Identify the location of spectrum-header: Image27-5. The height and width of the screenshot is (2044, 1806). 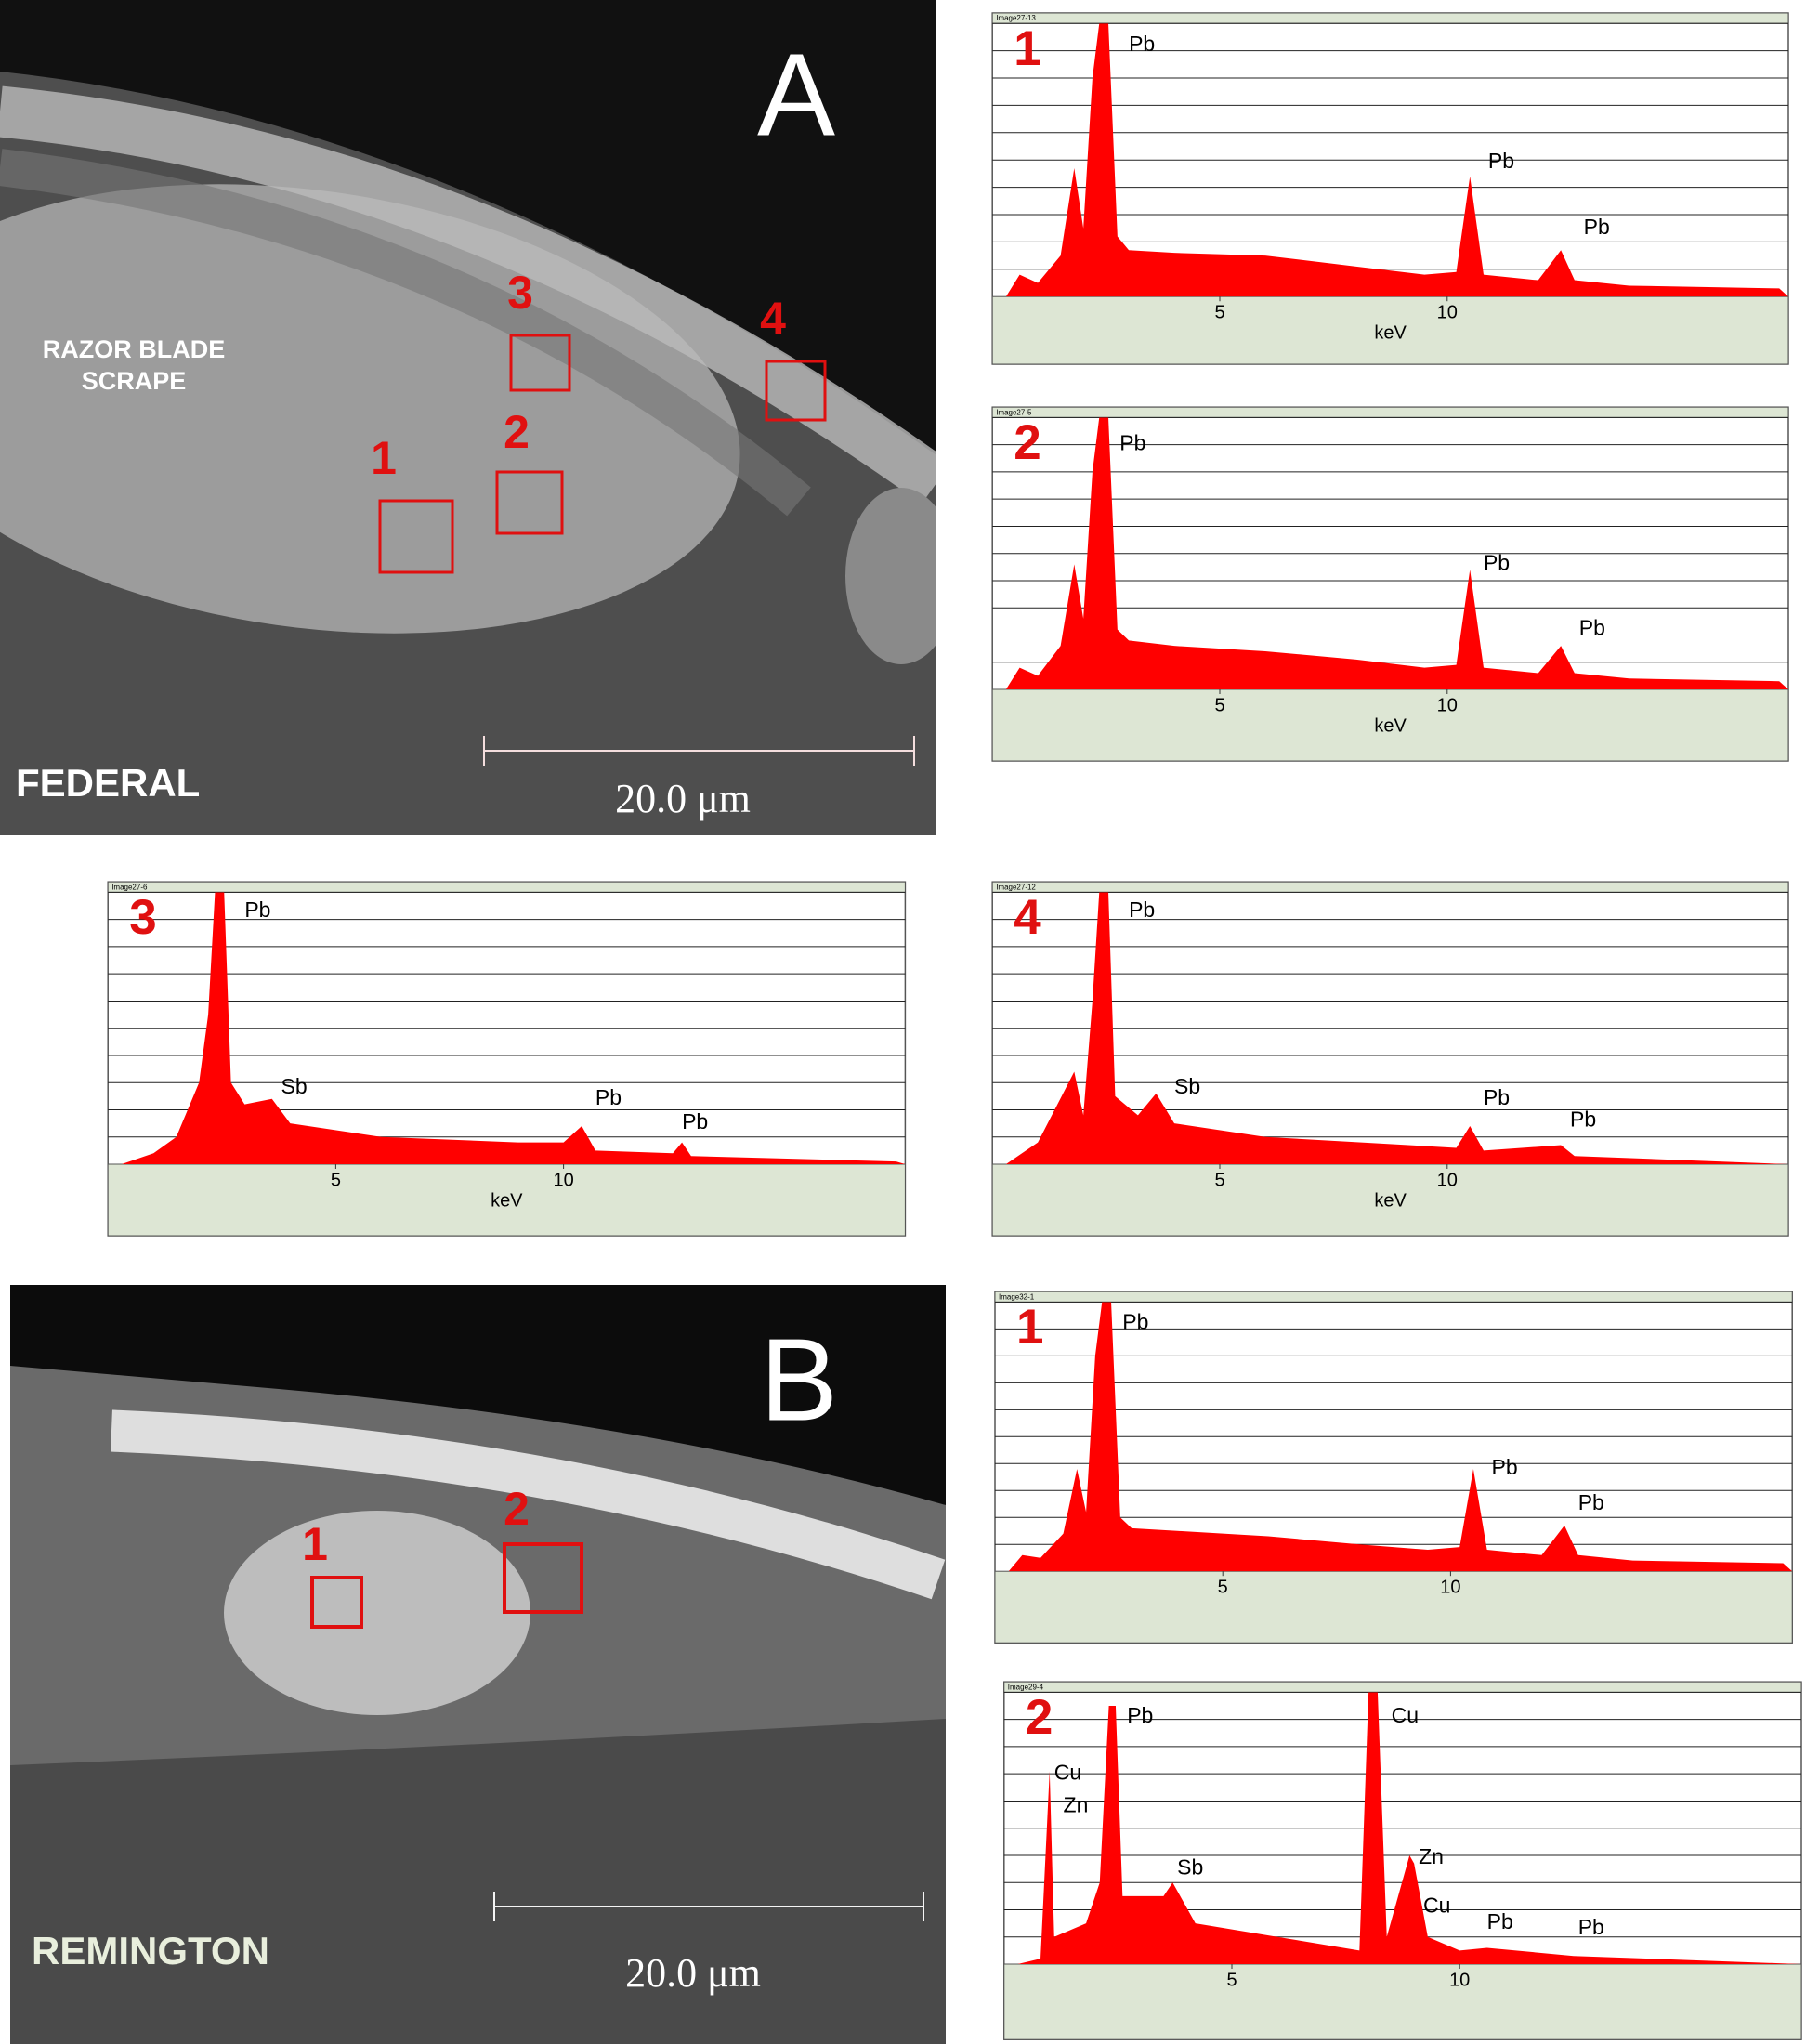
(1014, 412).